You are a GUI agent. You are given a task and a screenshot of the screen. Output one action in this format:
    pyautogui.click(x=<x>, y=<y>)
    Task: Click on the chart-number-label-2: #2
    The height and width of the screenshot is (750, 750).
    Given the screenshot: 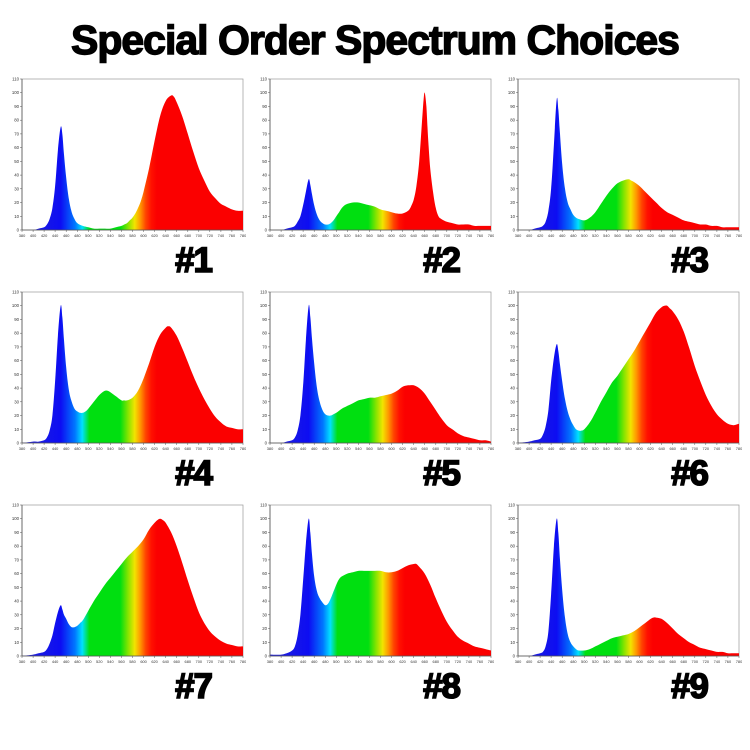 What is the action you would take?
    pyautogui.click(x=442, y=260)
    